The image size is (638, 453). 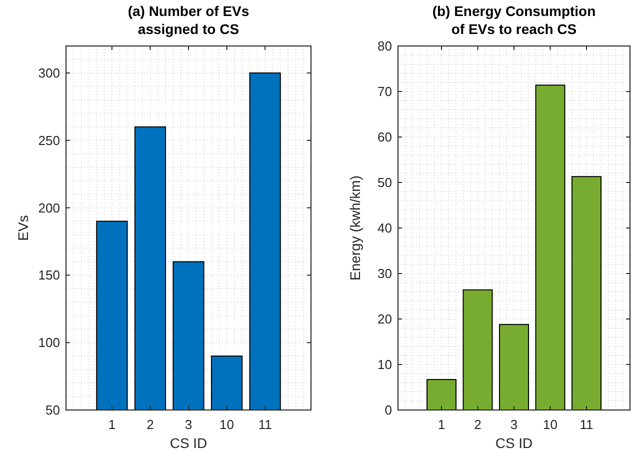 What do you see at coordinates (49, 73) in the screenshot?
I see `y-tick-label: 300` at bounding box center [49, 73].